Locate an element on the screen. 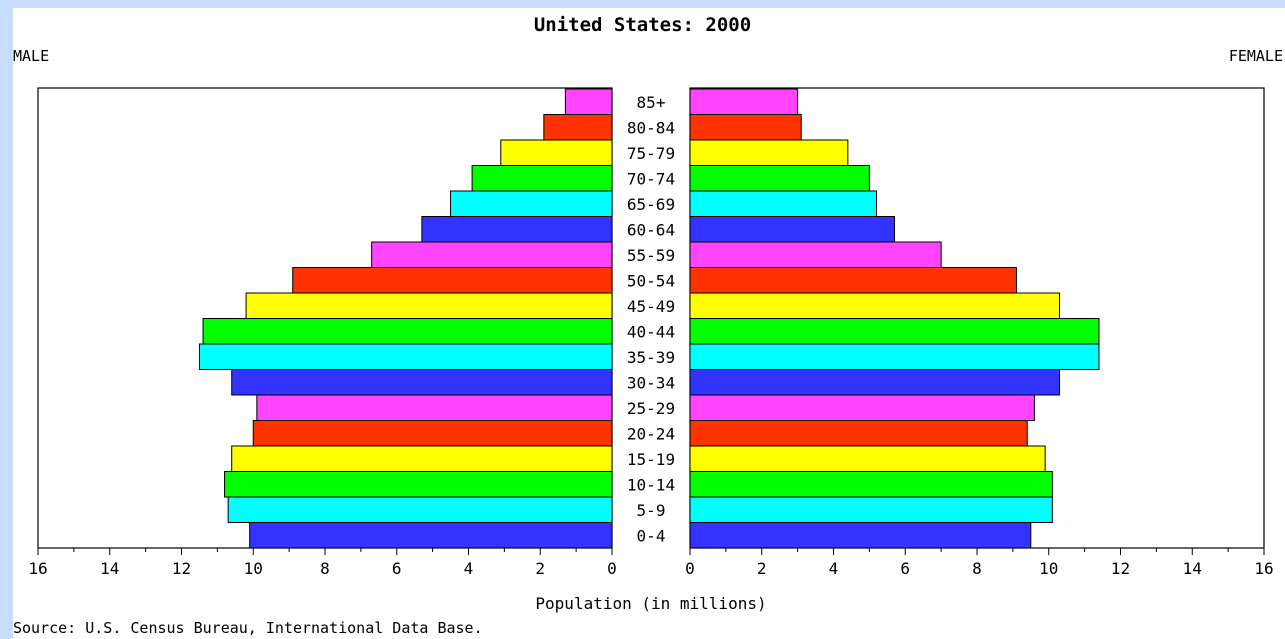 The image size is (1285, 639). age-group-label: 15-19 is located at coordinates (651, 459).